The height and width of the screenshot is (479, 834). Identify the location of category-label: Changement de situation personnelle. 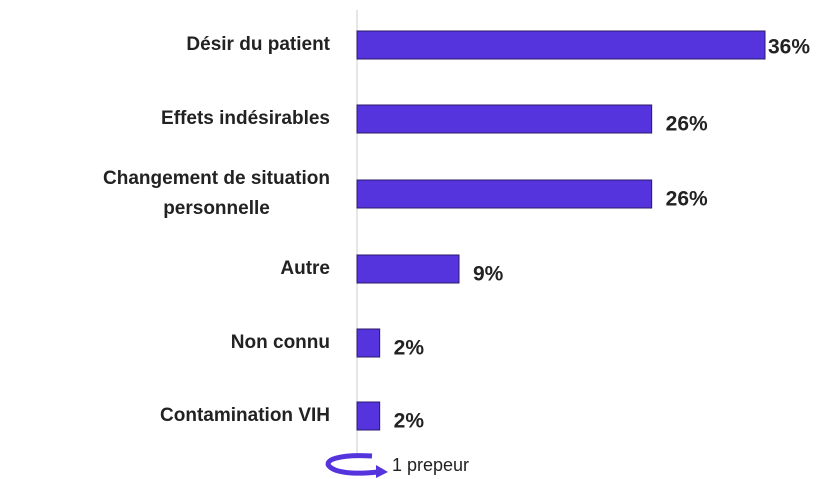
(216, 193).